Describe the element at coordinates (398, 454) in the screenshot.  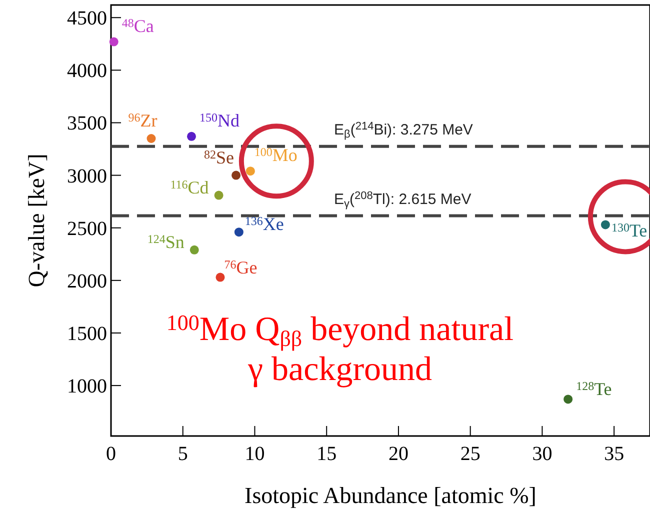
I see `x-tick-label: 20` at that location.